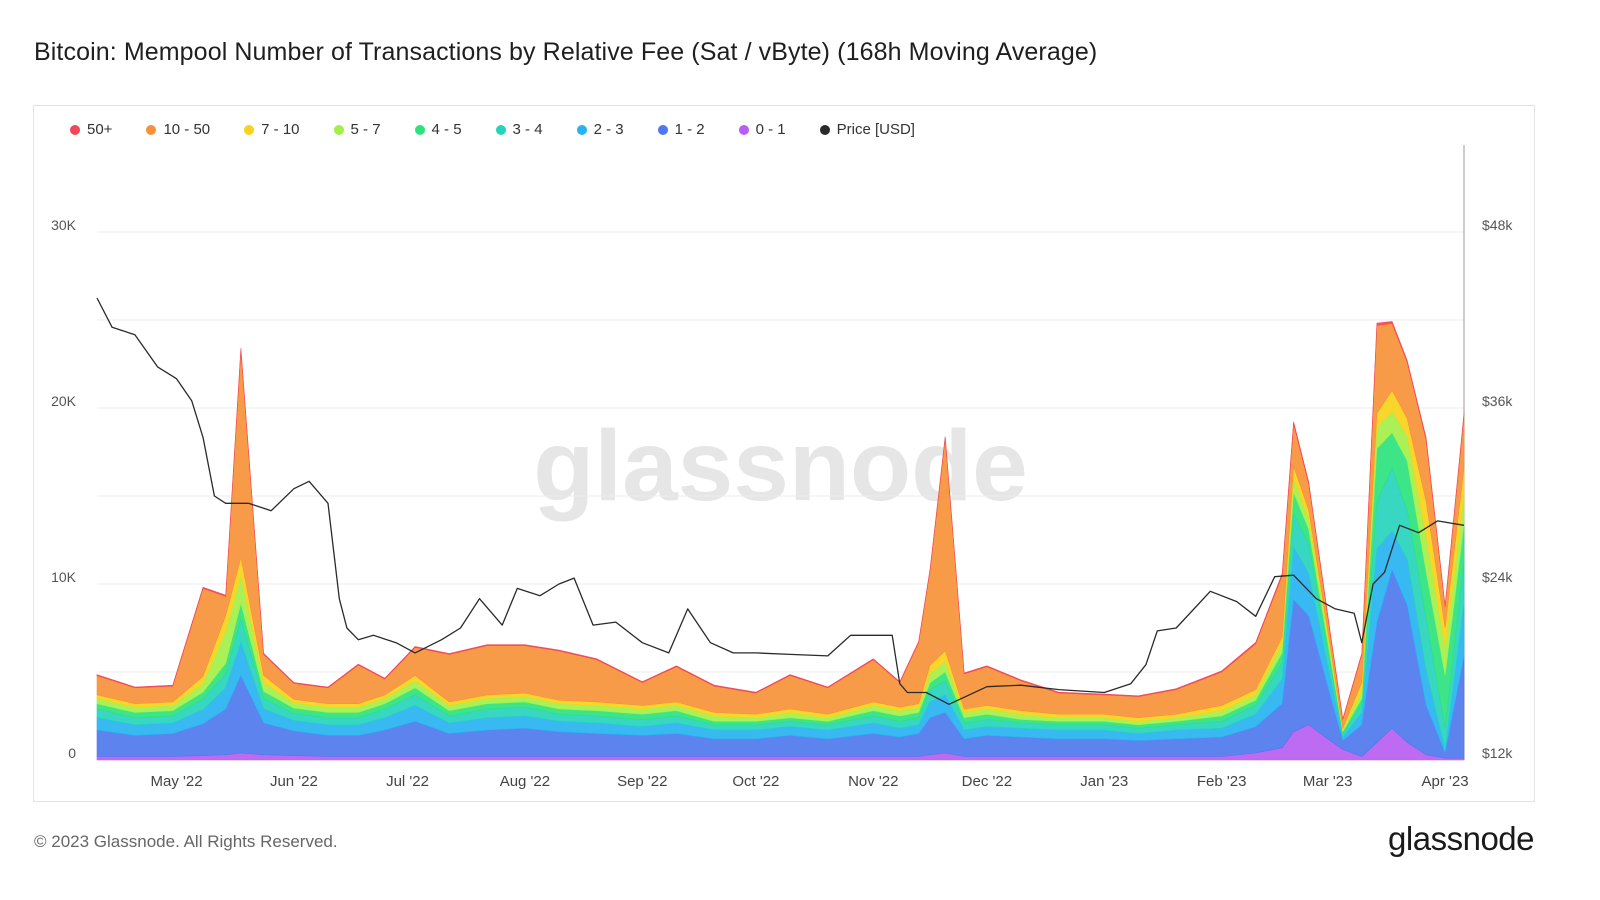  I want to click on y-left-tick-label: 30K, so click(64, 225).